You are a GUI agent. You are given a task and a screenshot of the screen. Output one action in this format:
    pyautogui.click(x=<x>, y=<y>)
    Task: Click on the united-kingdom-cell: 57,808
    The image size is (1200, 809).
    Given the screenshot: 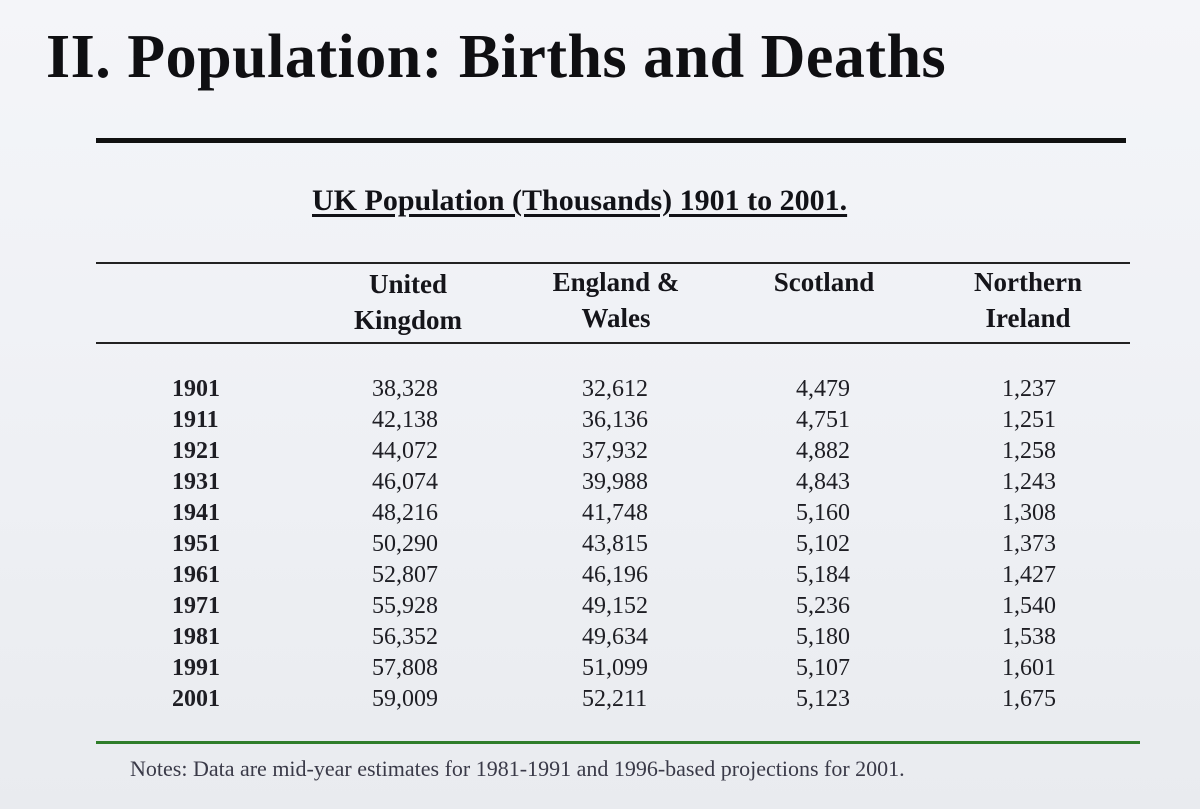 What is the action you would take?
    pyautogui.click(x=405, y=668)
    